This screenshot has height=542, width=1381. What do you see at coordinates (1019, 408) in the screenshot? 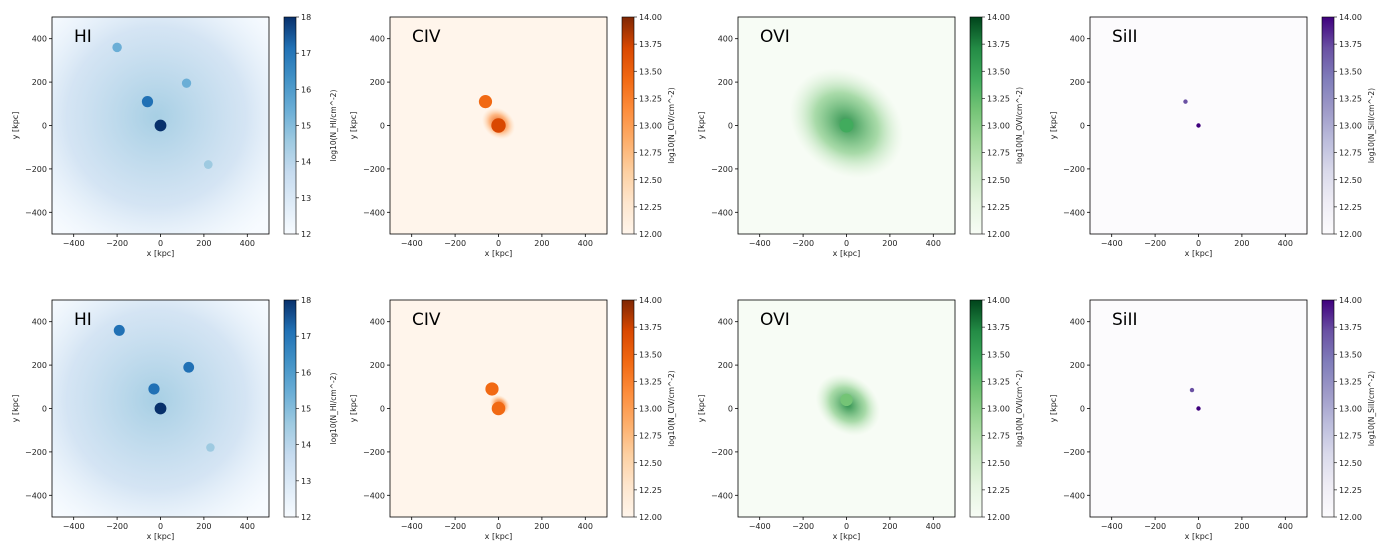
I see `colorbar-label: log10(N_OVI/cm^-2)` at bounding box center [1019, 408].